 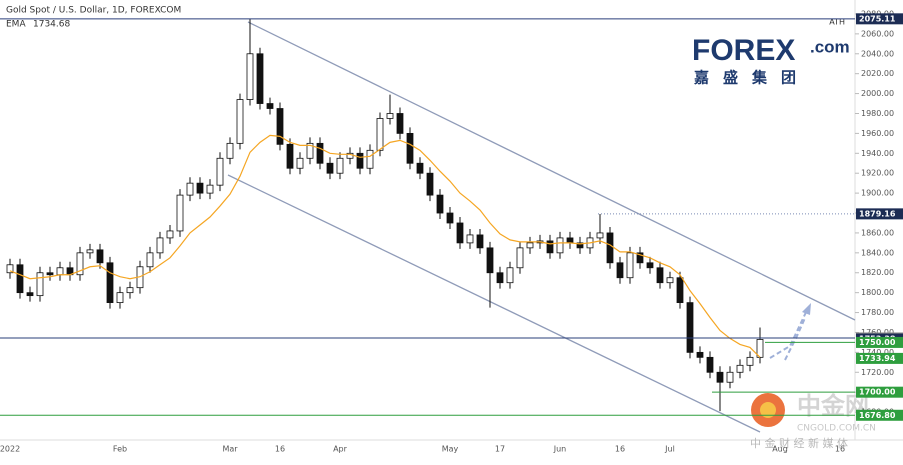 What do you see at coordinates (877, 173) in the screenshot?
I see `y-tick-label: 1920.00` at bounding box center [877, 173].